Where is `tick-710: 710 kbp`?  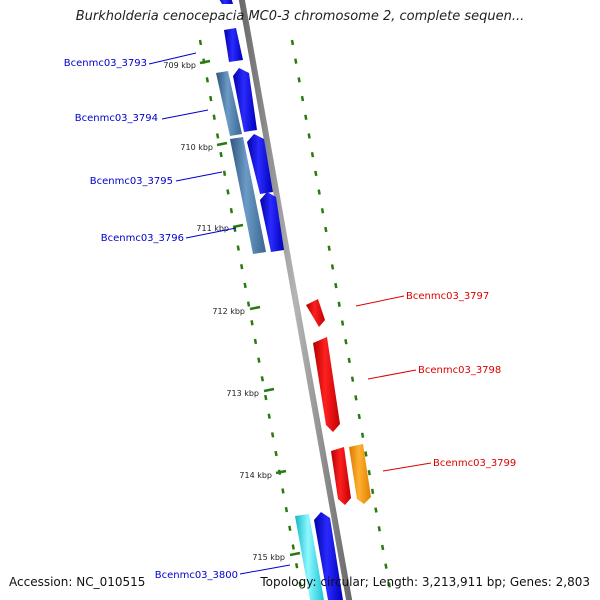 tick-710: 710 kbp is located at coordinates (204, 146).